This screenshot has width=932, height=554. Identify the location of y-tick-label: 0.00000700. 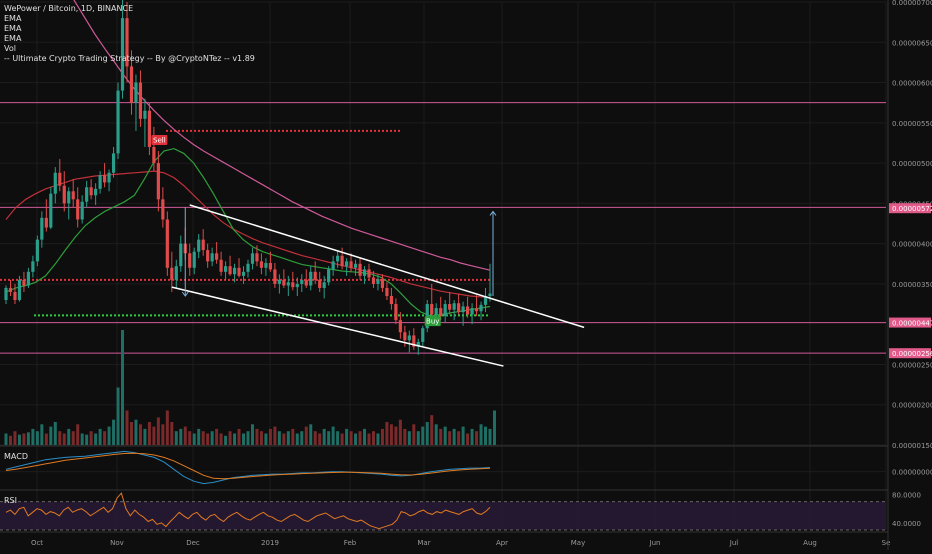
(912, 3).